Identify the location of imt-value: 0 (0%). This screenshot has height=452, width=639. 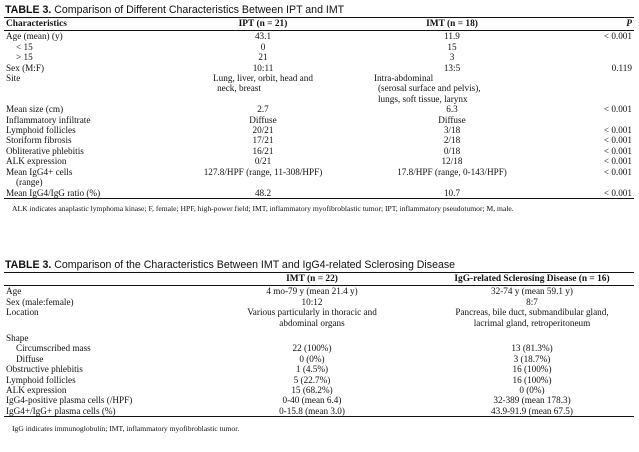
(312, 358).